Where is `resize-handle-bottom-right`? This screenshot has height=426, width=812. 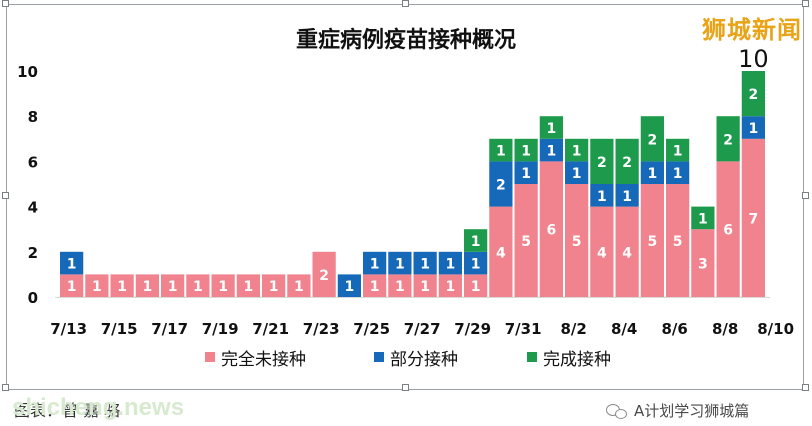 resize-handle-bottom-right is located at coordinates (805, 387).